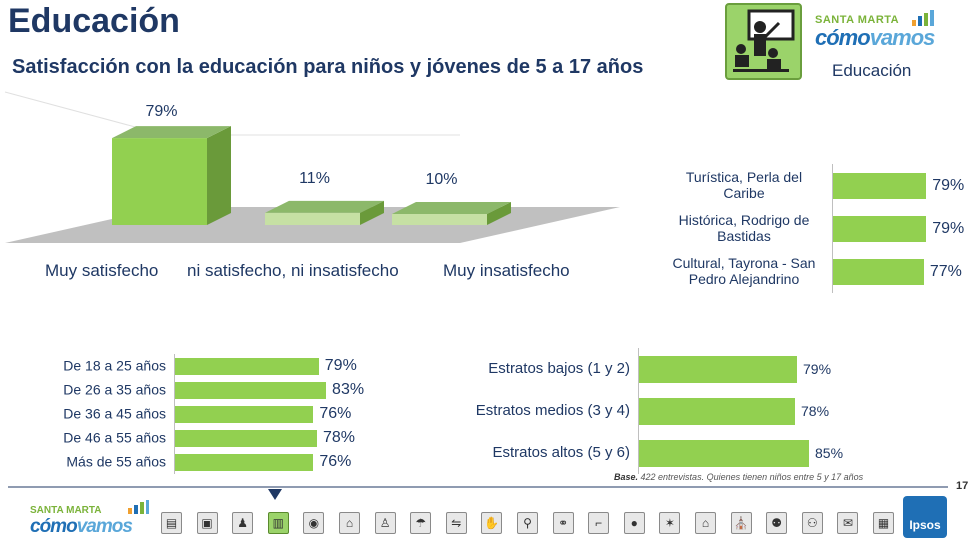 The image size is (975, 554). Describe the element at coordinates (857, 20) in the screenshot. I see `brand-top-text: SANTA MARTA` at that location.